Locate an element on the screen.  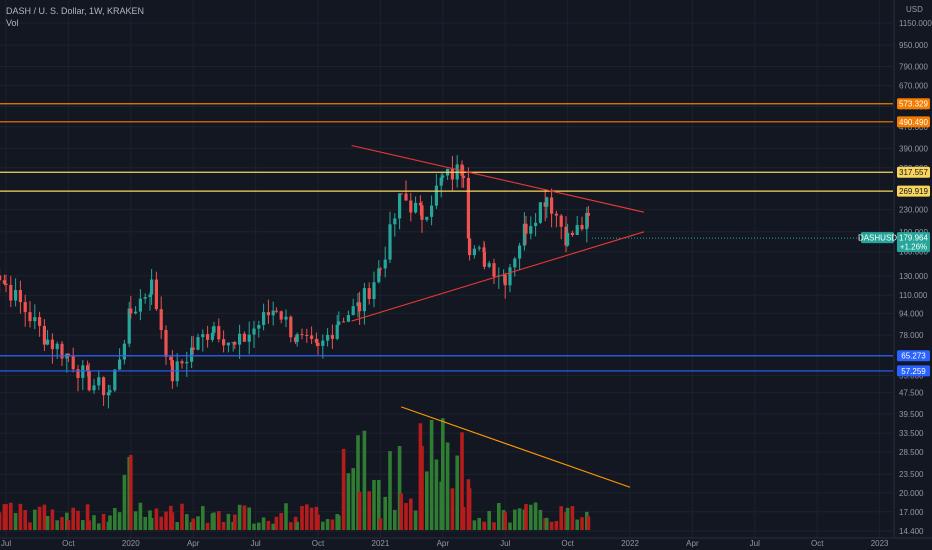
triangle-upper-line is located at coordinates (498, 178).